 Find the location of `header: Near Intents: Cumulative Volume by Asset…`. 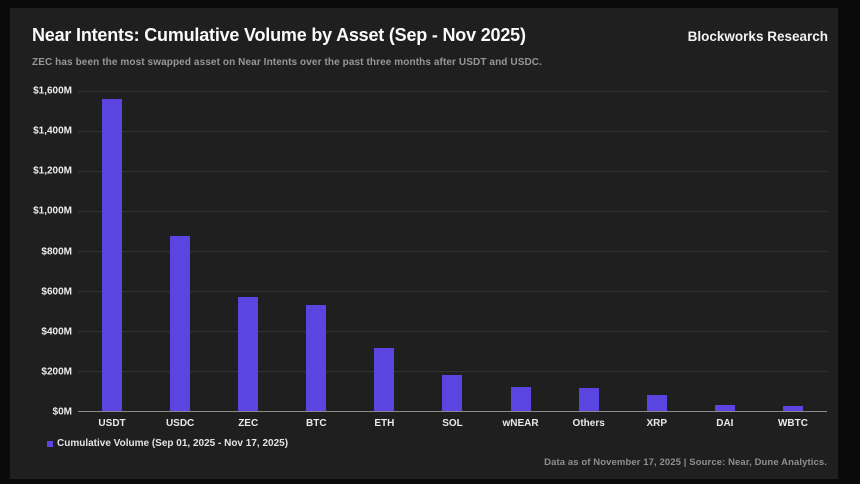

header: Near Intents: Cumulative Volume by Asset… is located at coordinates (430, 35).